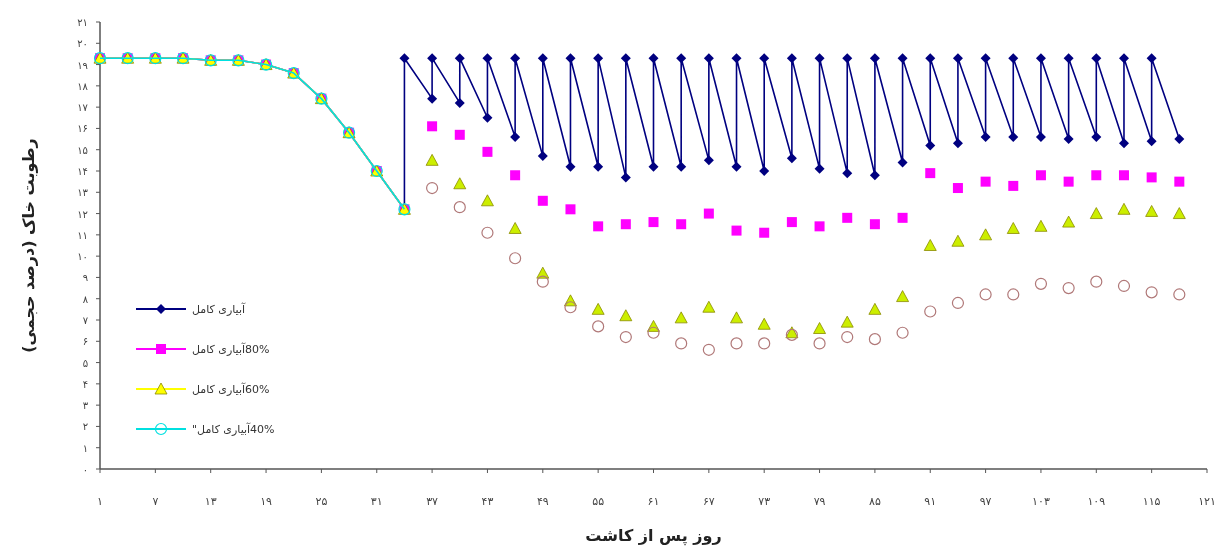  Describe the element at coordinates (653, 501) in the screenshot. I see `x-tick-label: ۶۱` at that location.